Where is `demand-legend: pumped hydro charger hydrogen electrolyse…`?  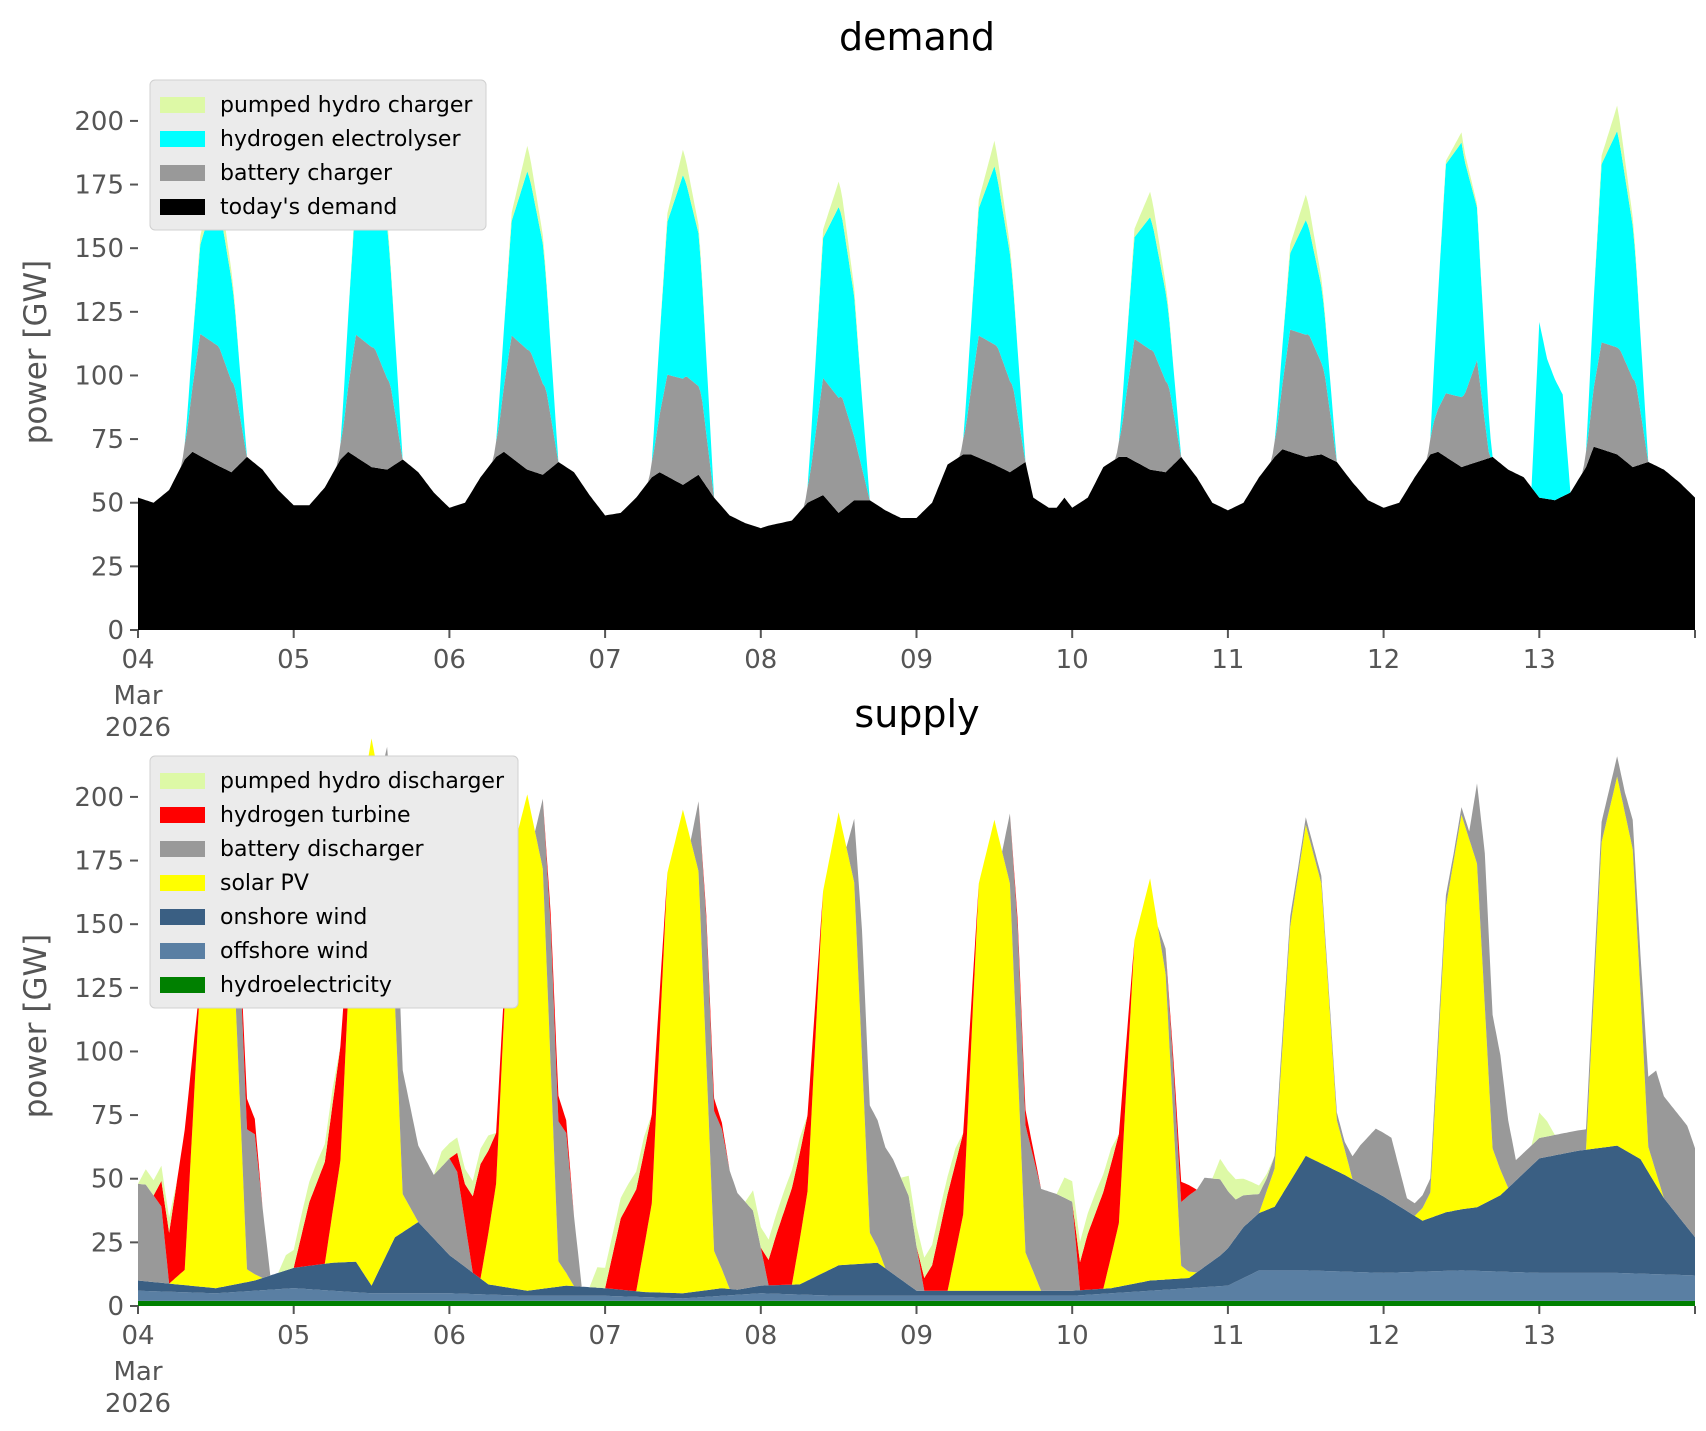 demand-legend: pumped hydro charger hydrogen electrolyse… is located at coordinates (318, 155).